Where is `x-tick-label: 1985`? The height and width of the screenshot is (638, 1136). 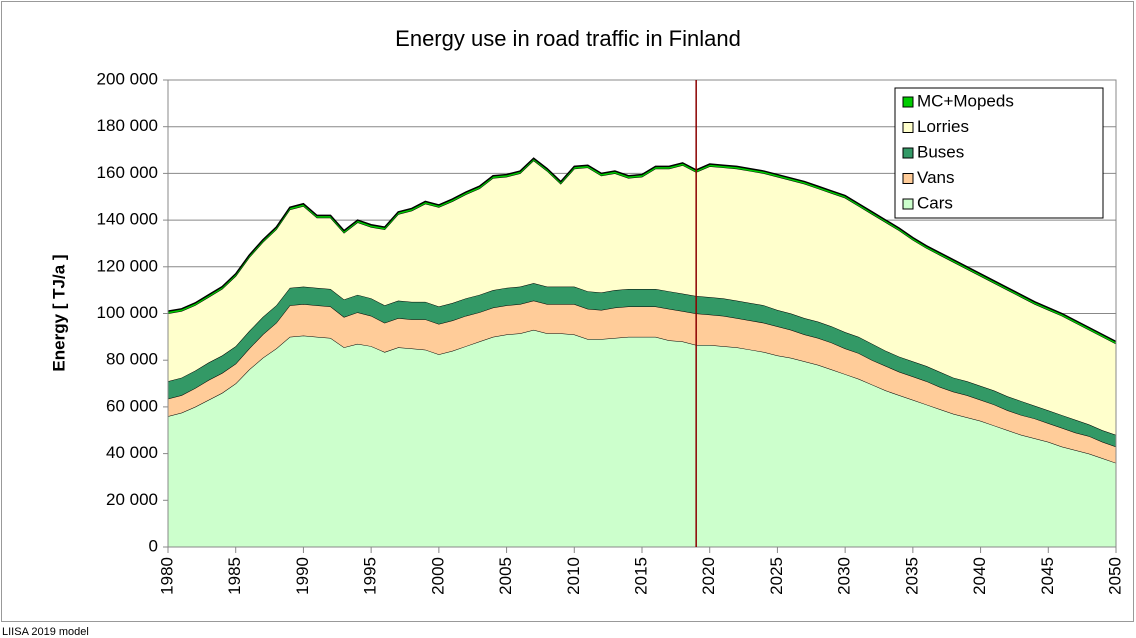 x-tick-label: 1985 is located at coordinates (234, 576).